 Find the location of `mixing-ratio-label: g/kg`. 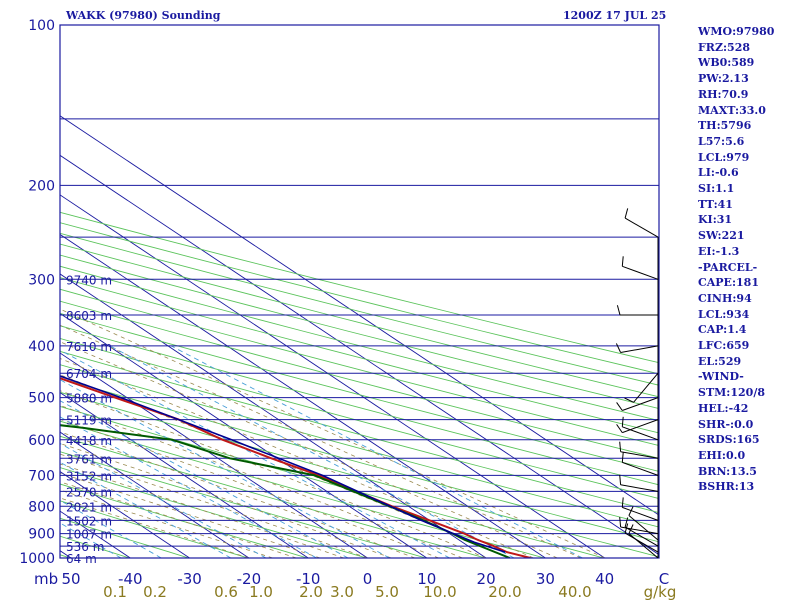

mixing-ratio-label: g/kg is located at coordinates (660, 591).